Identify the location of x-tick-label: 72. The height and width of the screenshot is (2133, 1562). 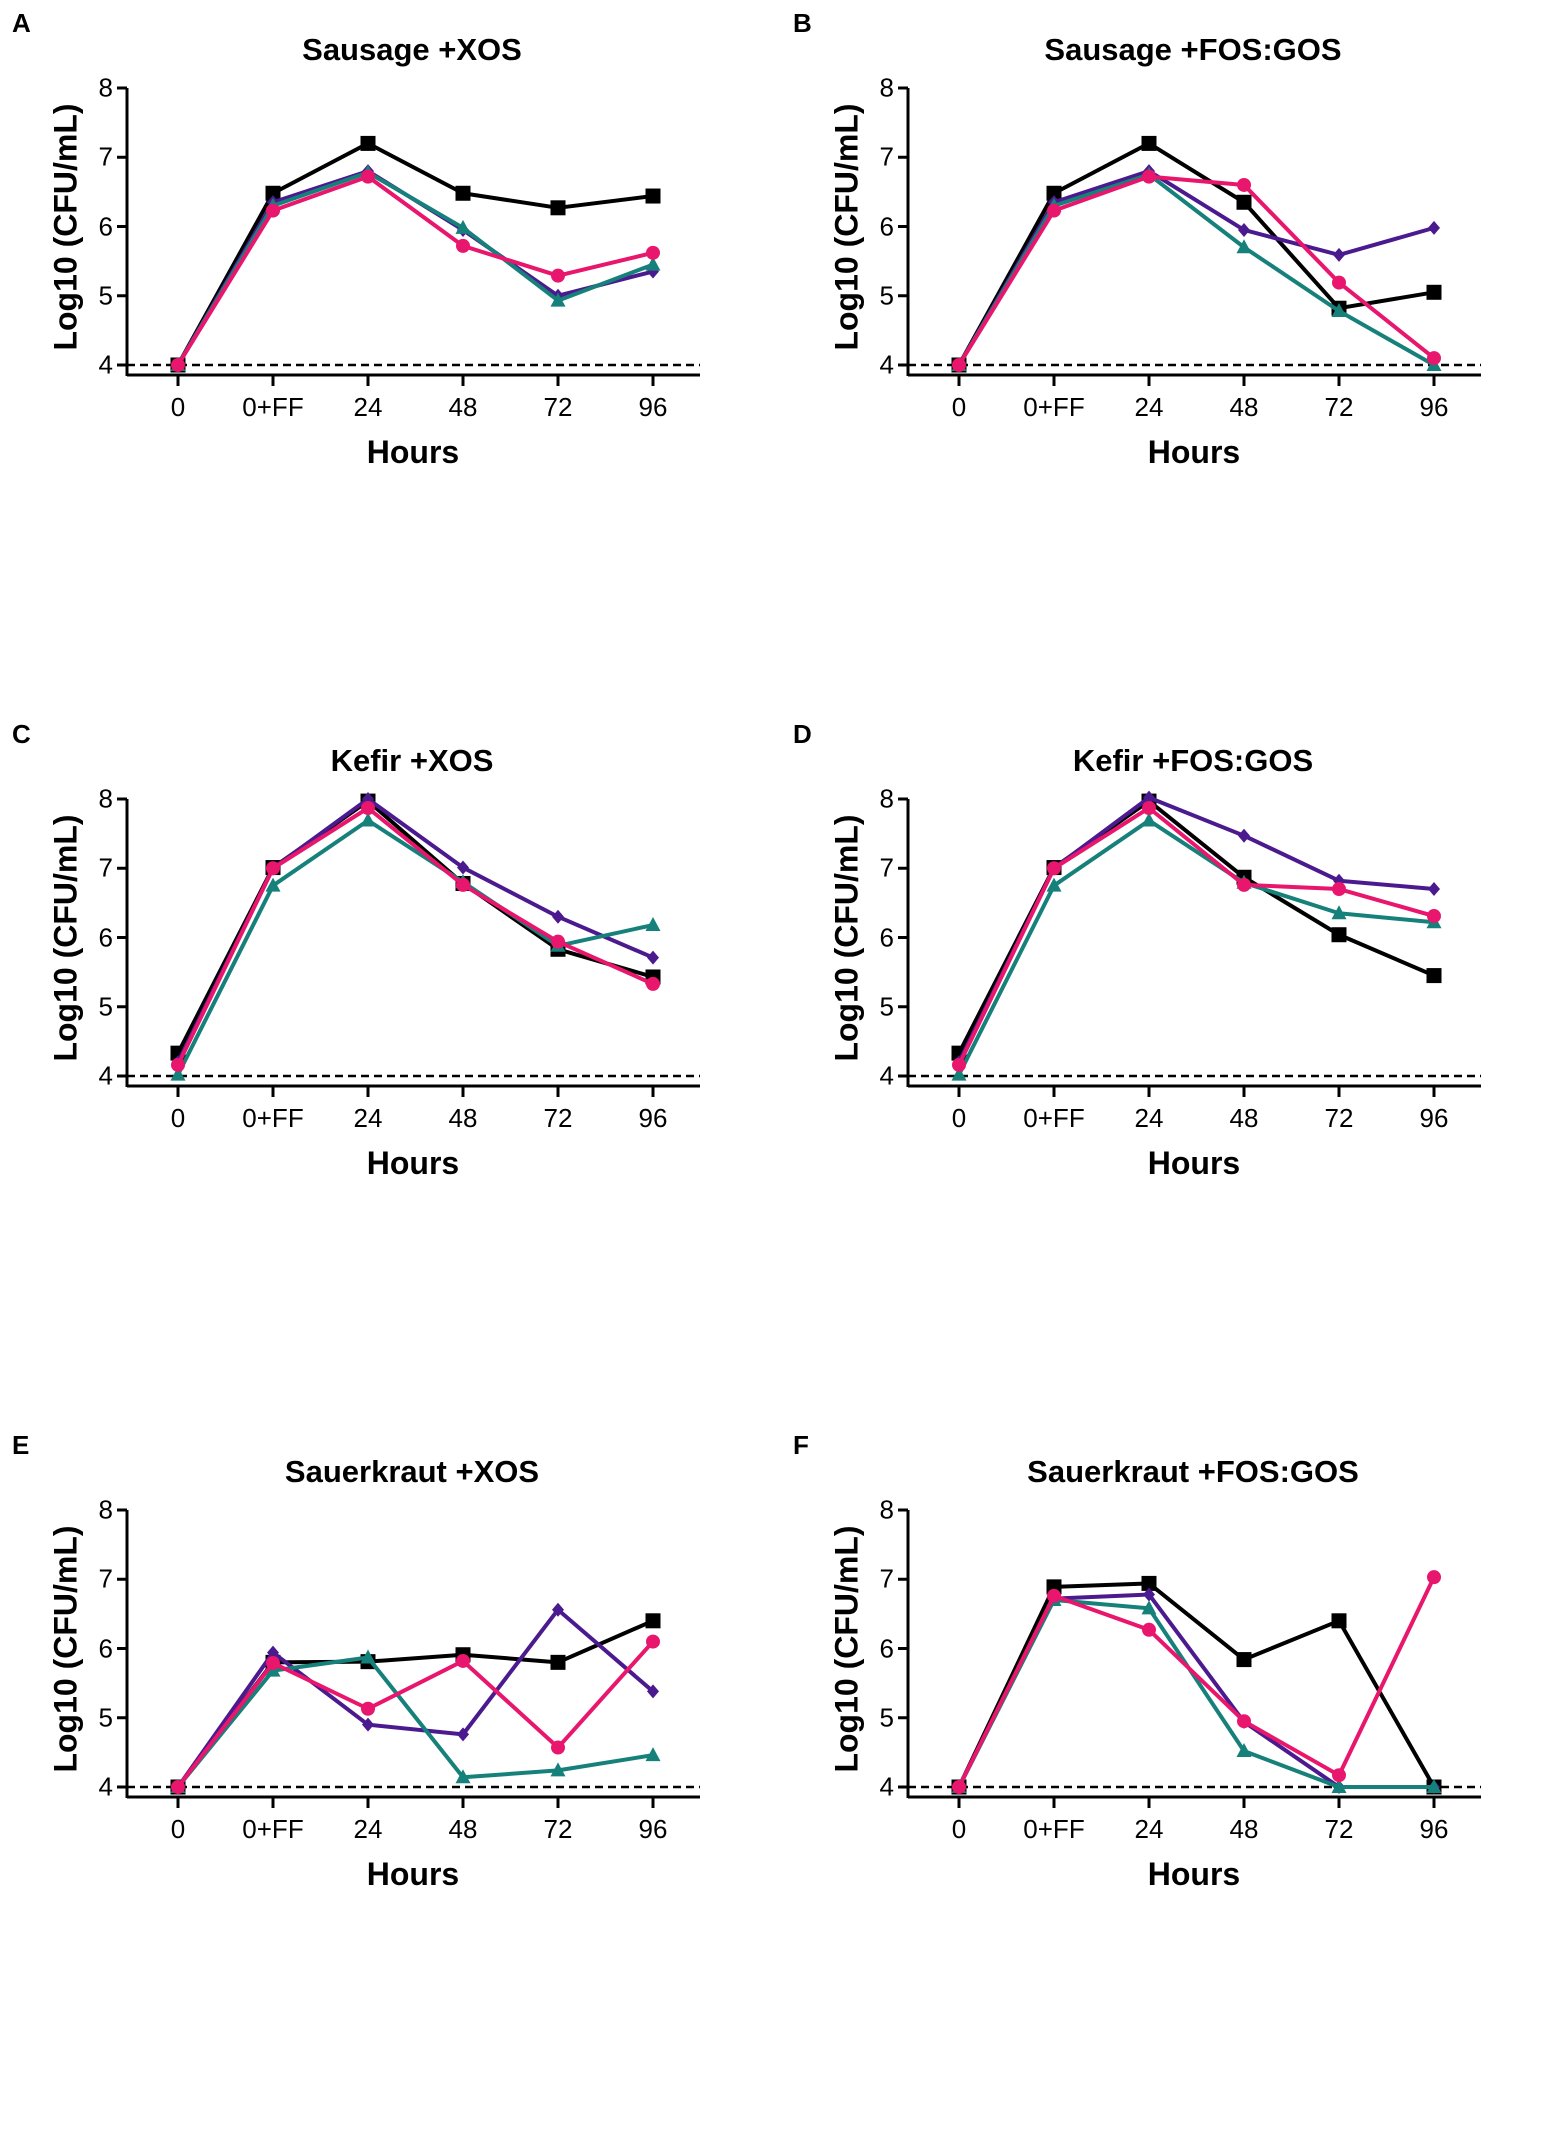
(558, 1118).